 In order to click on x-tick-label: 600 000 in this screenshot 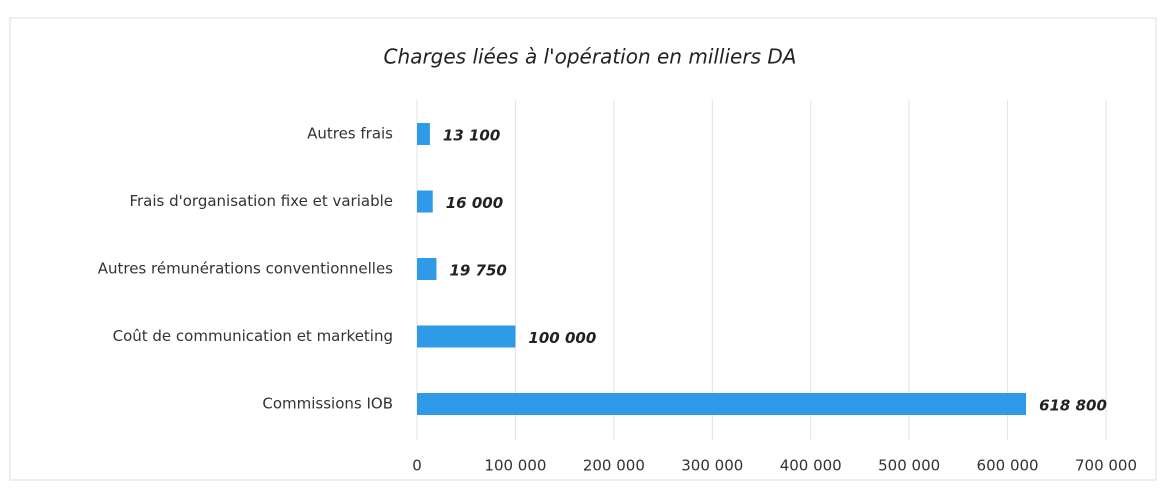, I will do `click(1008, 466)`.